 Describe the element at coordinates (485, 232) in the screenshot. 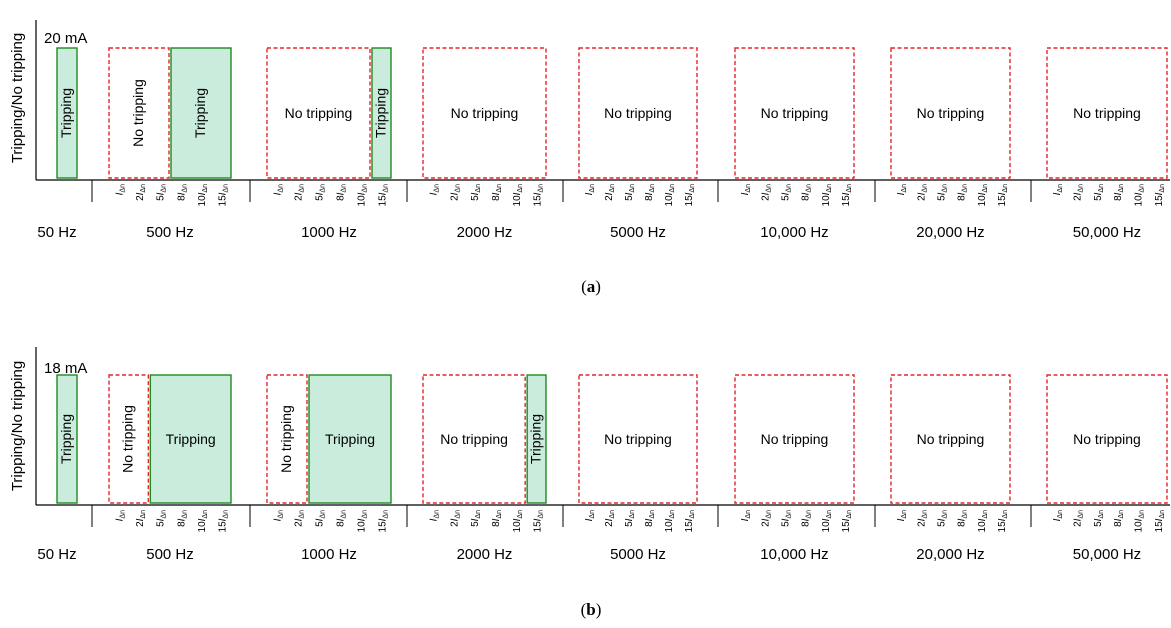

I see `frequency-label: 2000 Hz` at that location.